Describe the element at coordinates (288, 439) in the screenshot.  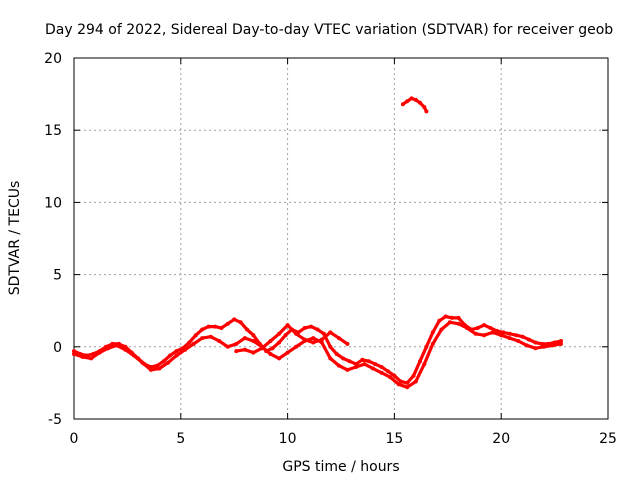
I see `x-tick-label: 10` at that location.